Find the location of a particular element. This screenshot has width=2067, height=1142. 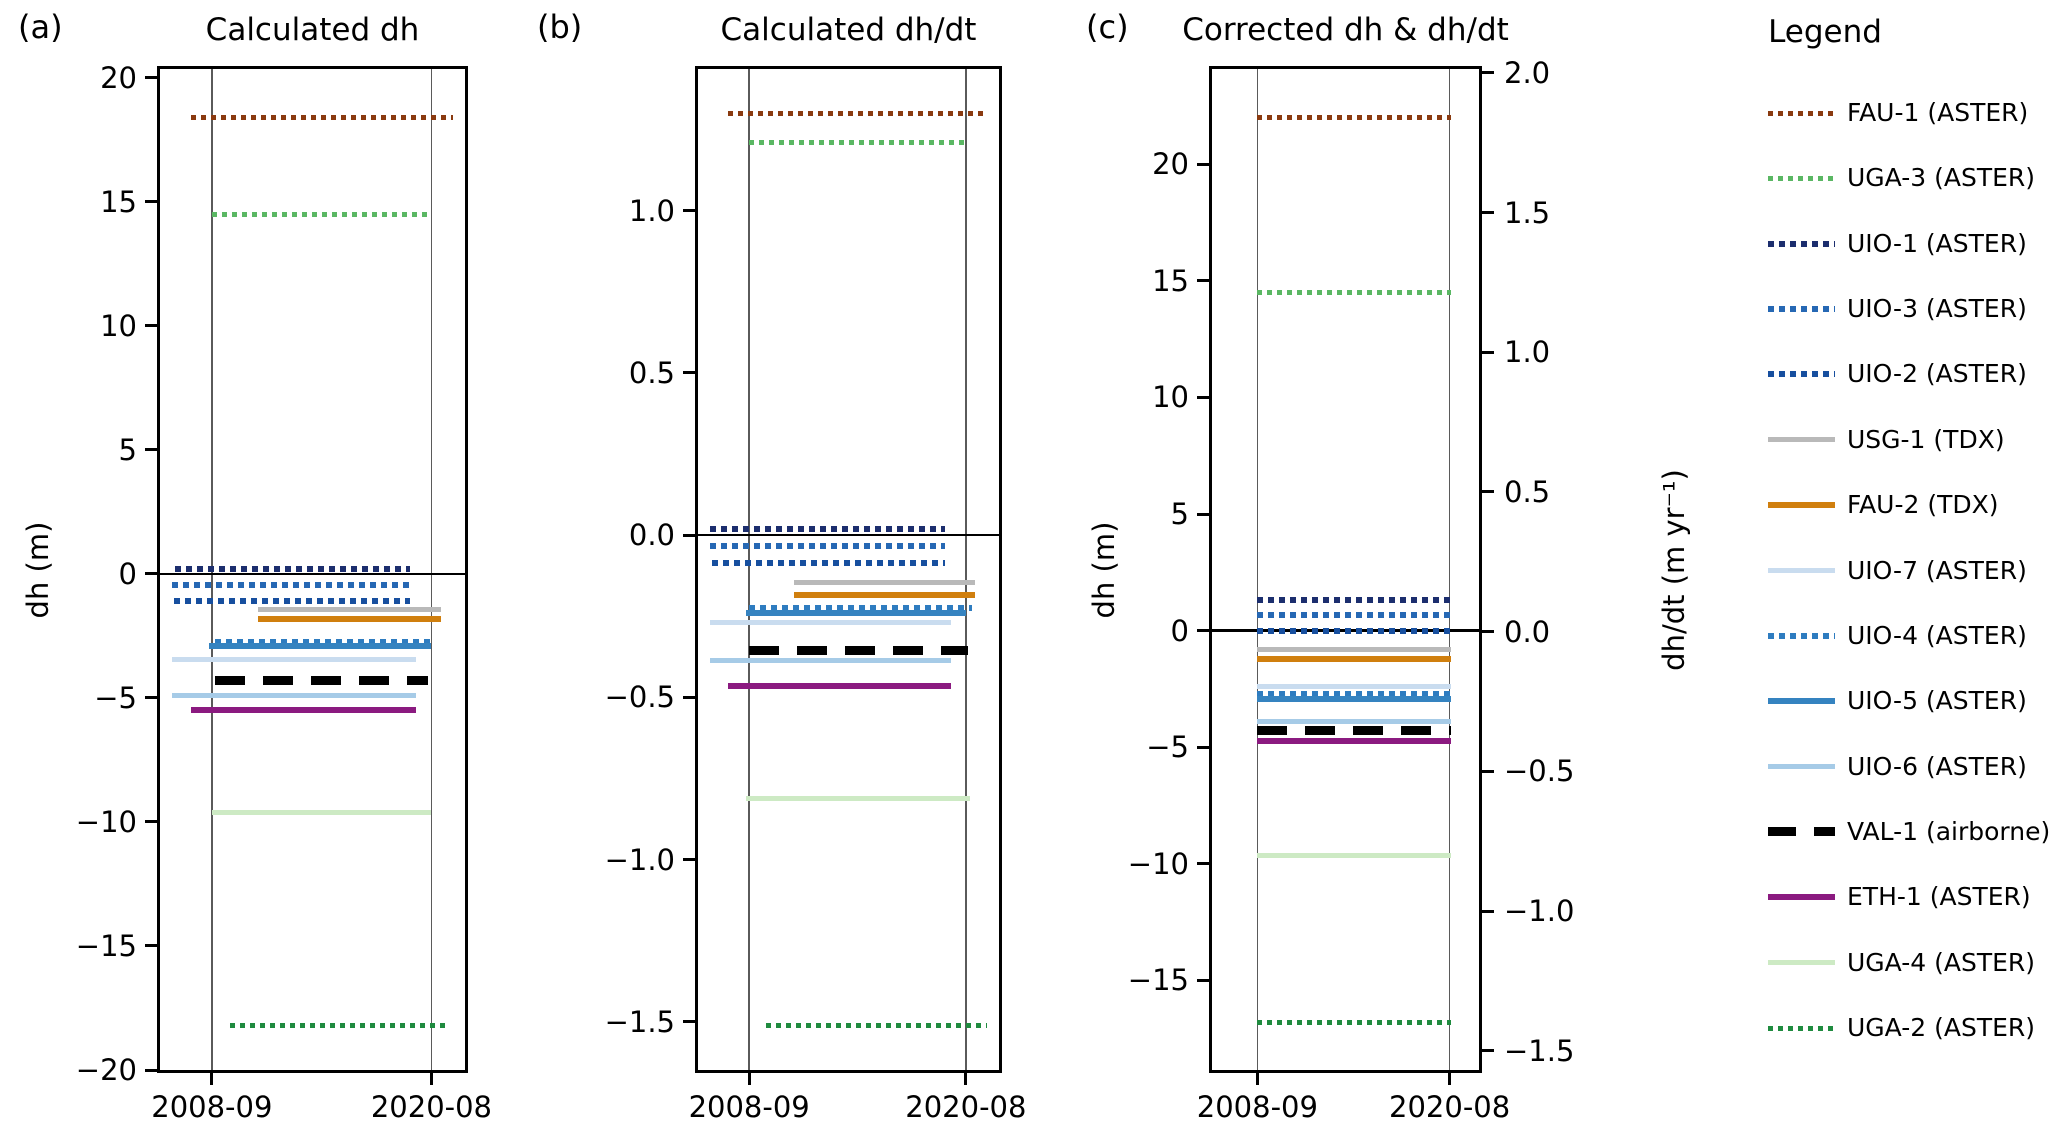

legend-label-UIO-3: UIO-3 (ASTER) is located at coordinates (1937, 309).